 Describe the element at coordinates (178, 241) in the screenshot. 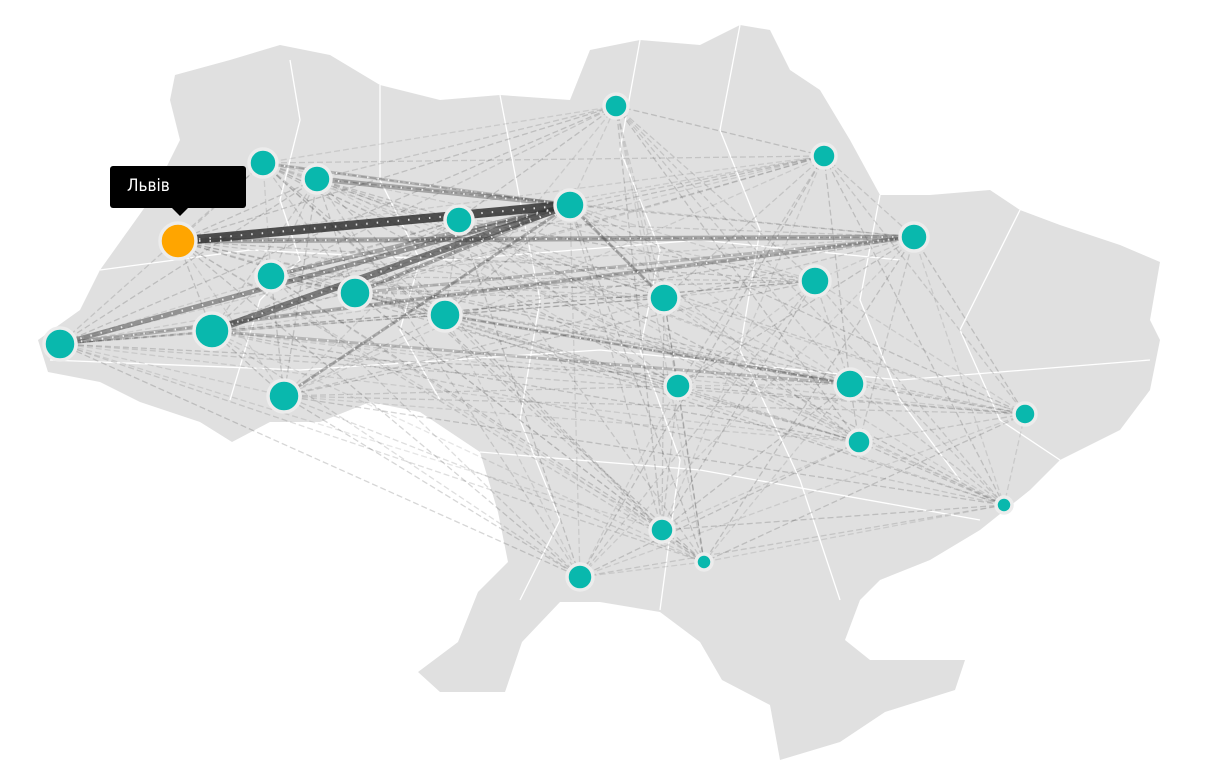

I see `city-node-selected` at that location.